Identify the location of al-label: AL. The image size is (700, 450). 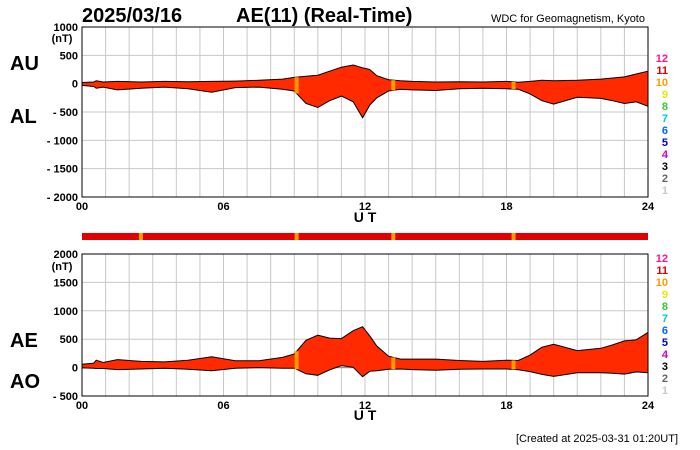
(23, 117).